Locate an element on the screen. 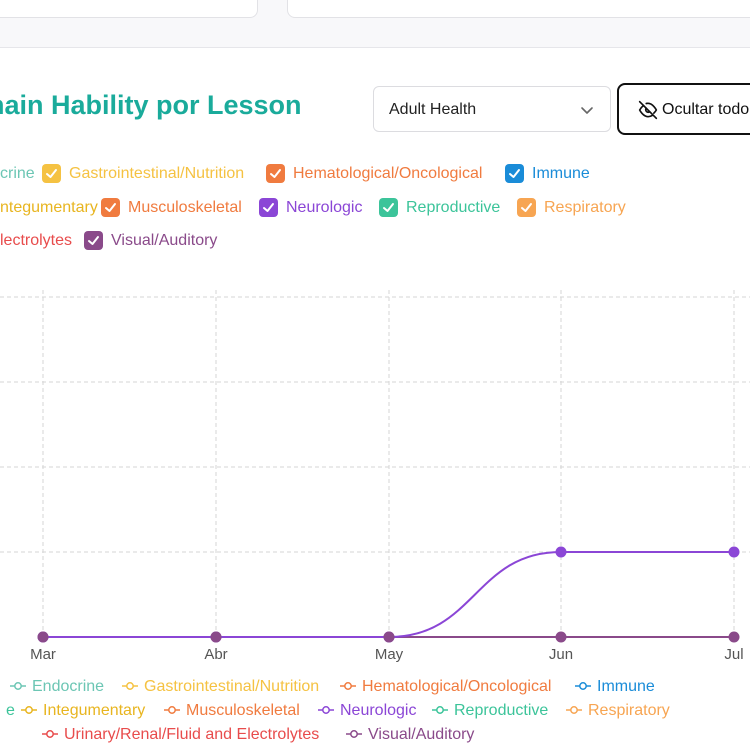 The height and width of the screenshot is (750, 750). legend-item-e: e is located at coordinates (10, 710).